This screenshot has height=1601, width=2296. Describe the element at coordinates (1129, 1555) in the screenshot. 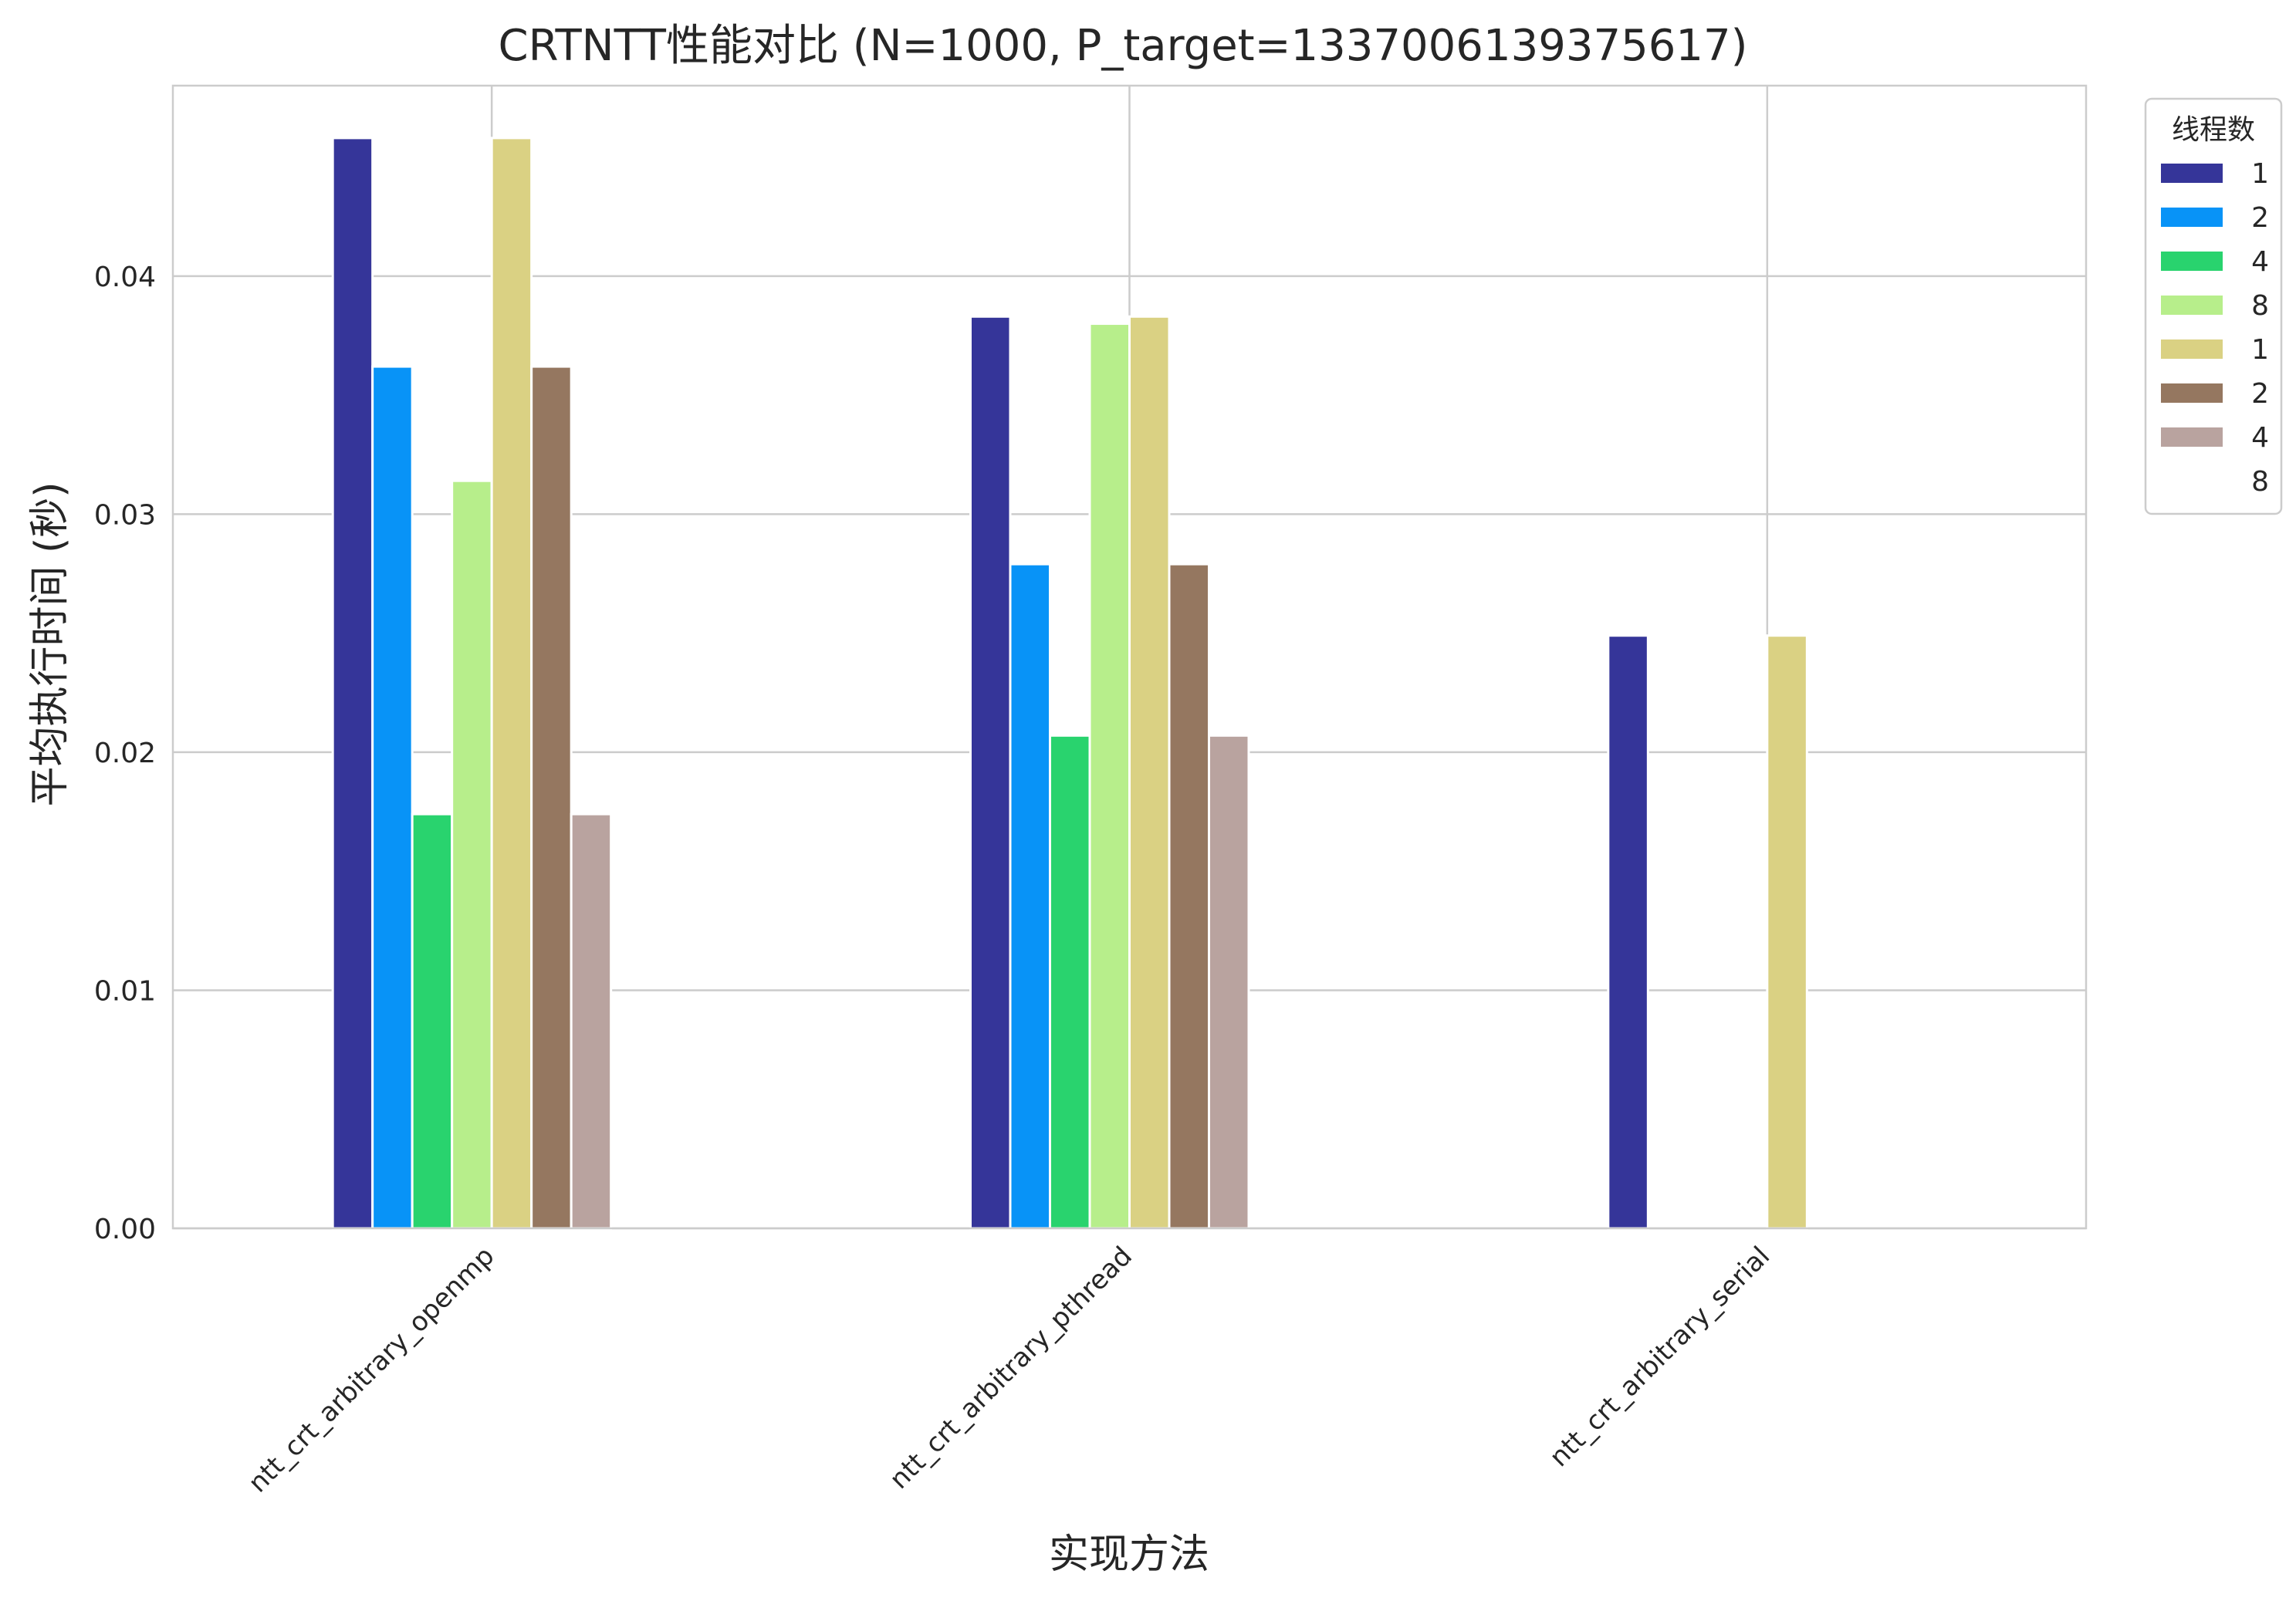

I see `x-axis-label: 实现方法` at that location.